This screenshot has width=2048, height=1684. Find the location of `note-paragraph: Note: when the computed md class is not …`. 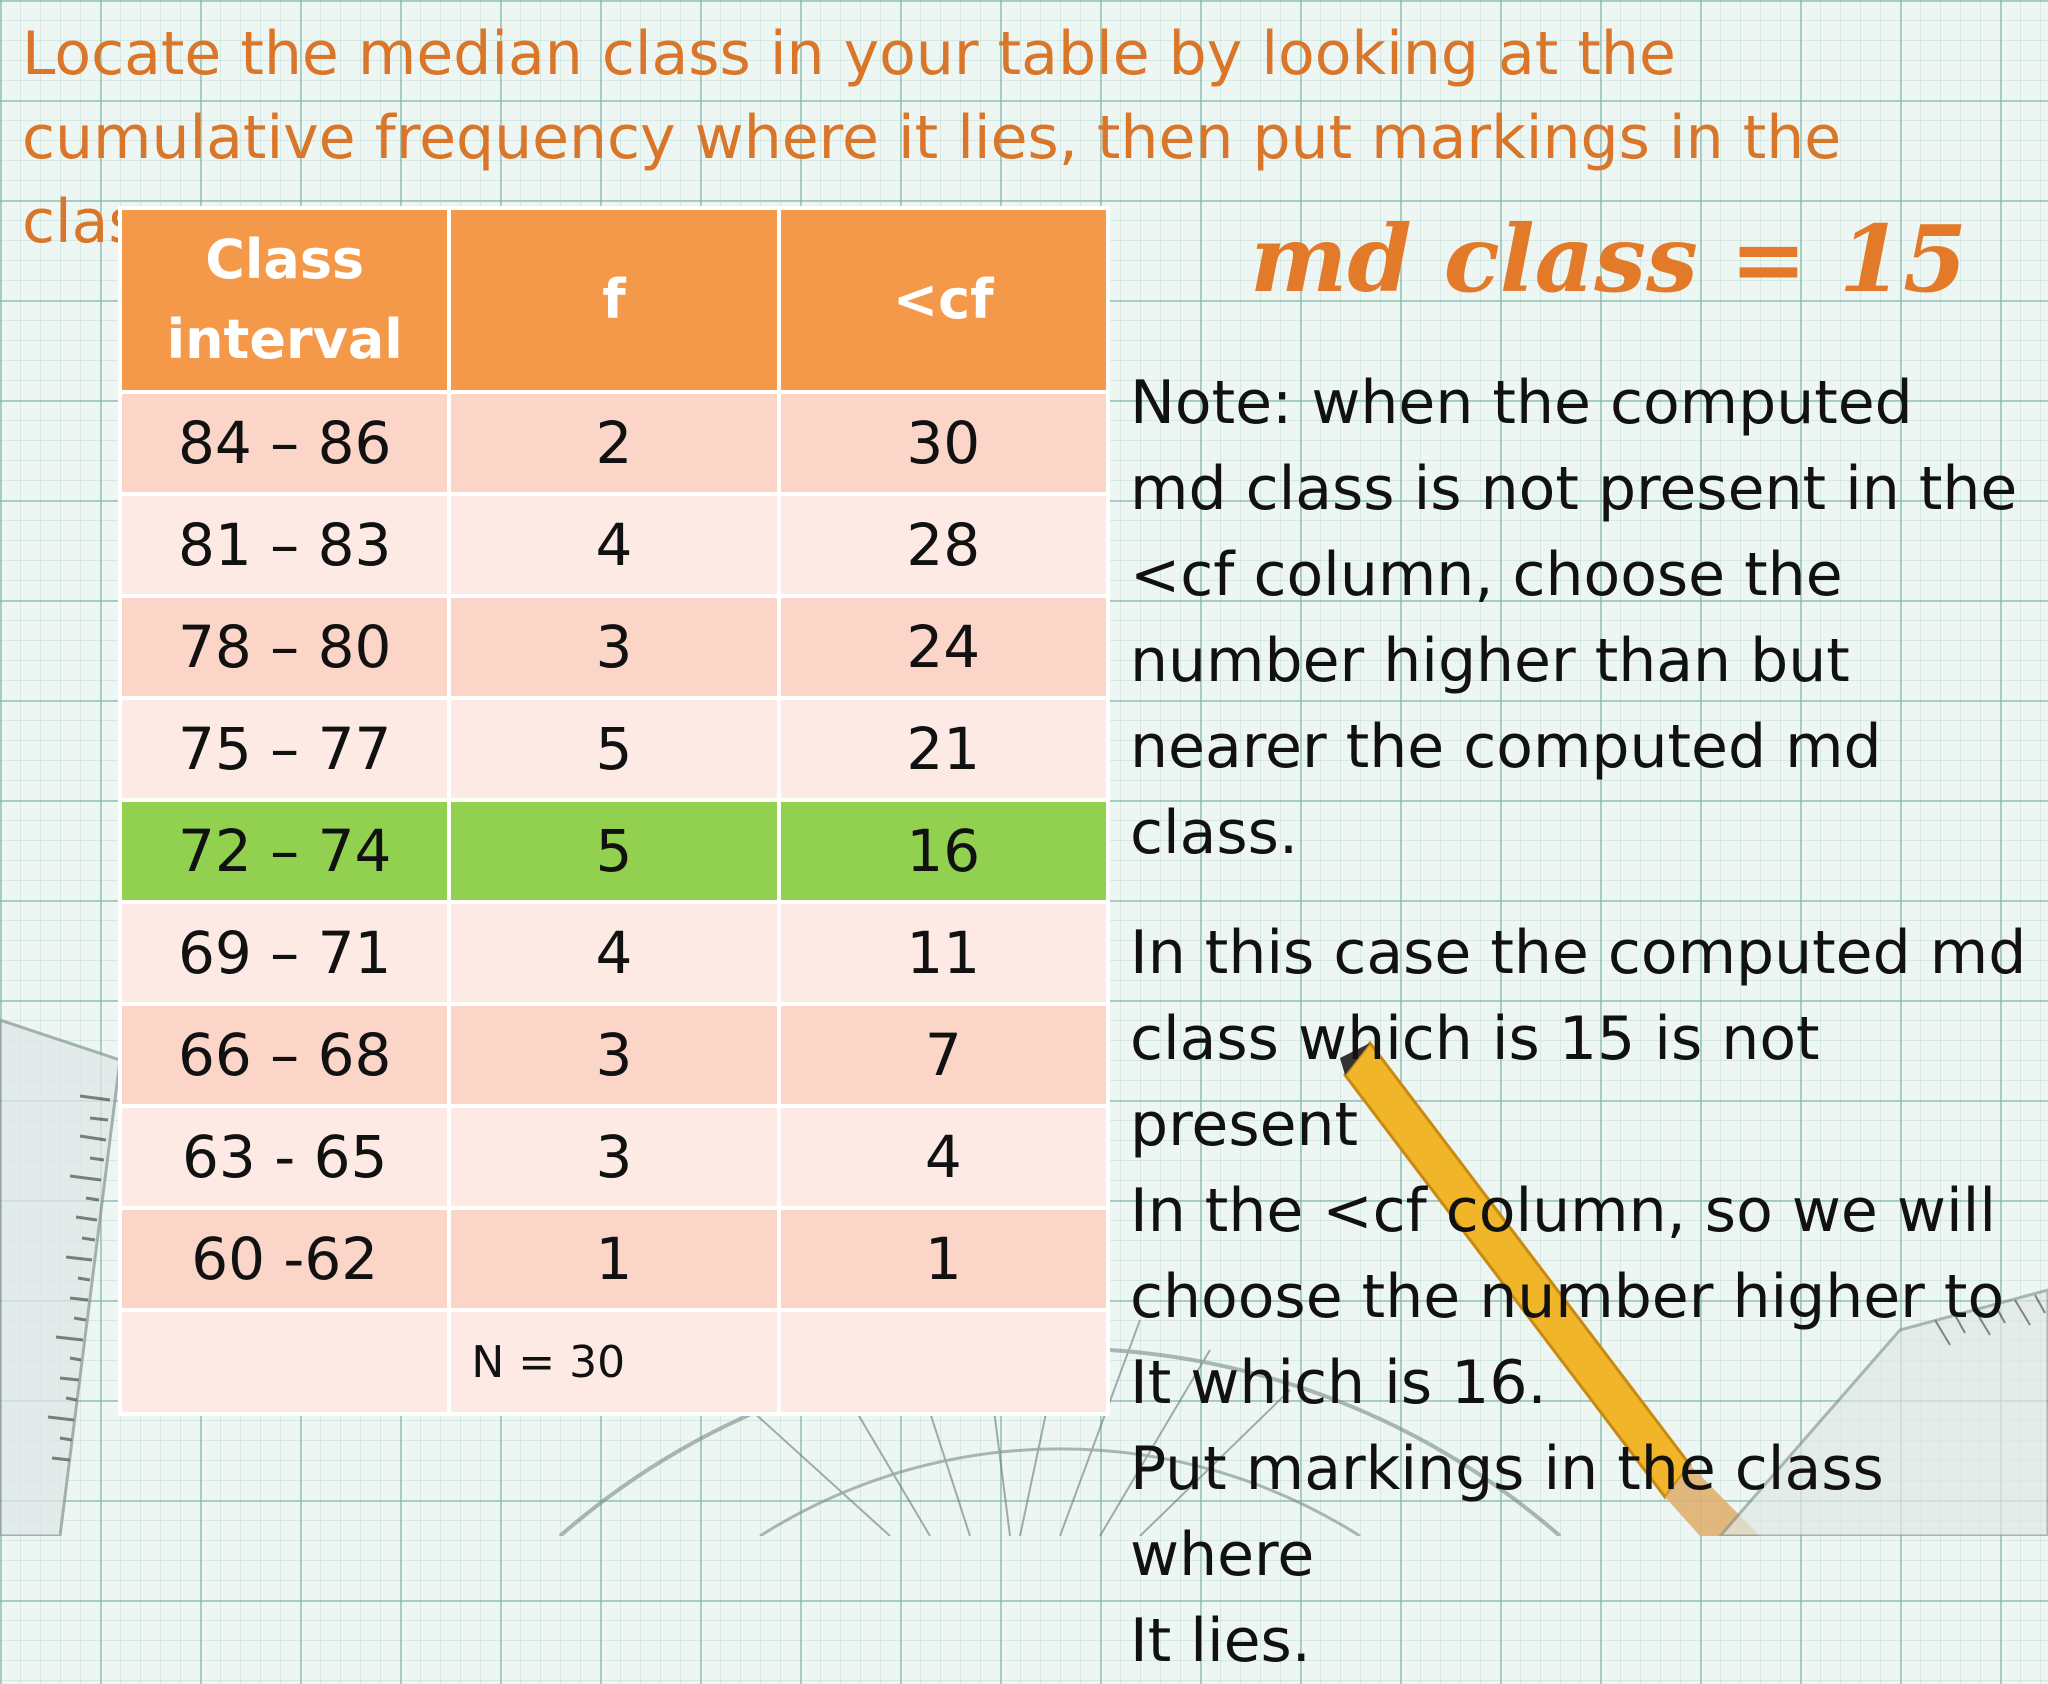

note-paragraph: Note: when the computed md class is not … is located at coordinates (1574, 618).